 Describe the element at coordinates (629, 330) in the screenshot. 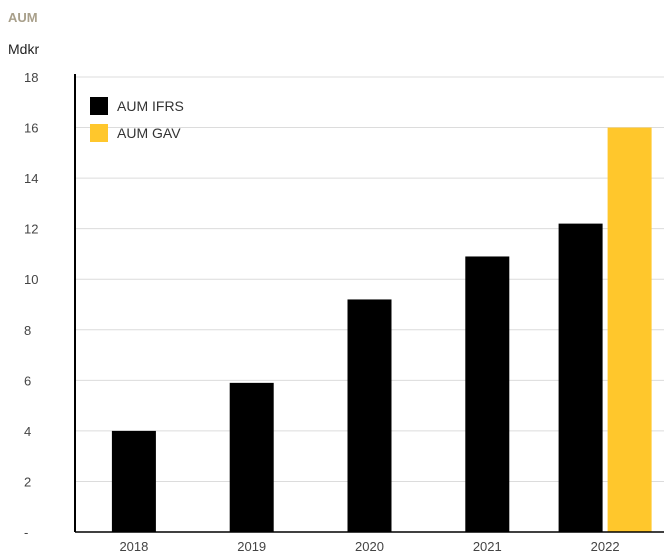

I see `bar-aum-gav-2022` at that location.